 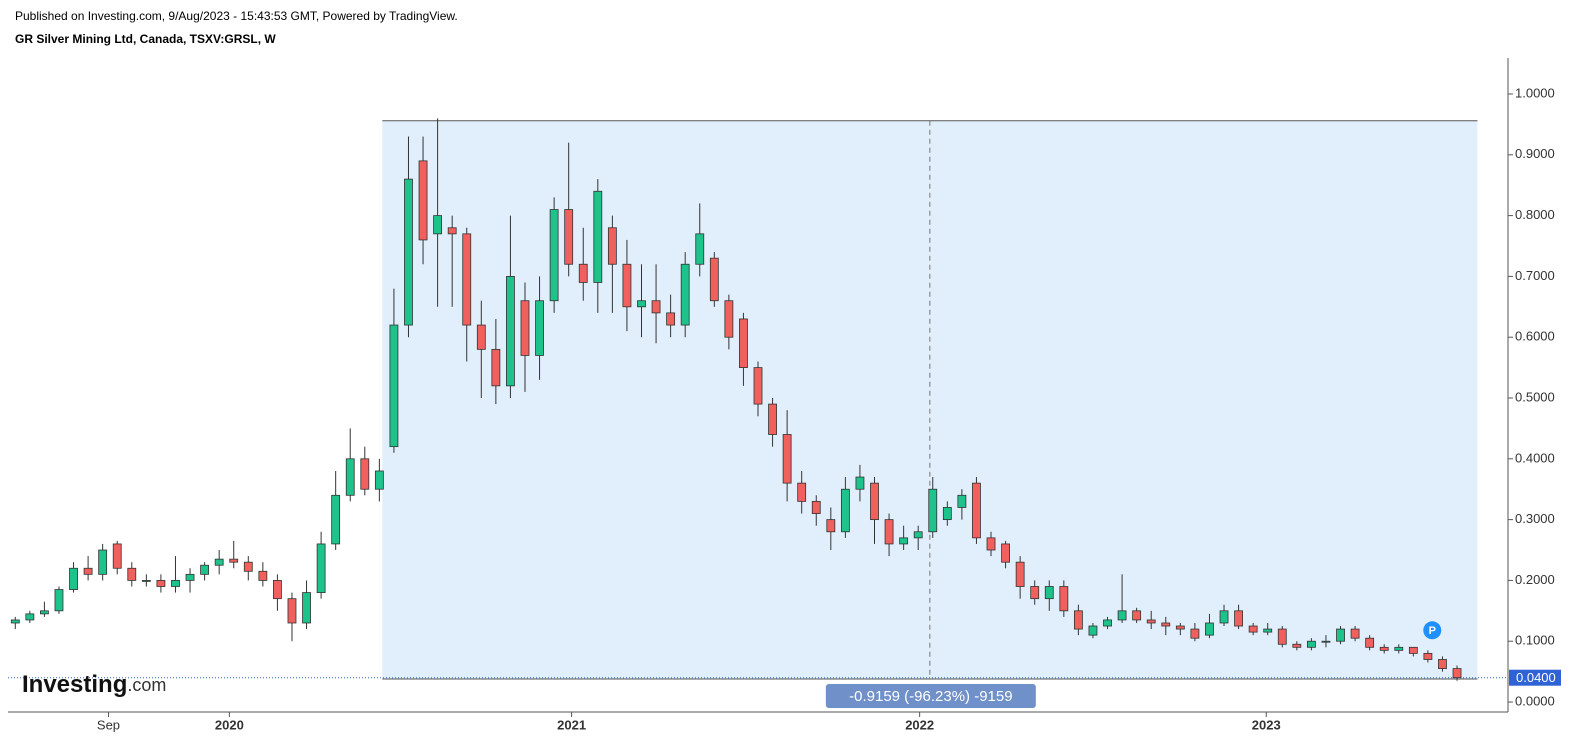 What do you see at coordinates (1535, 640) in the screenshot?
I see `y-tick-label: 0.1000` at bounding box center [1535, 640].